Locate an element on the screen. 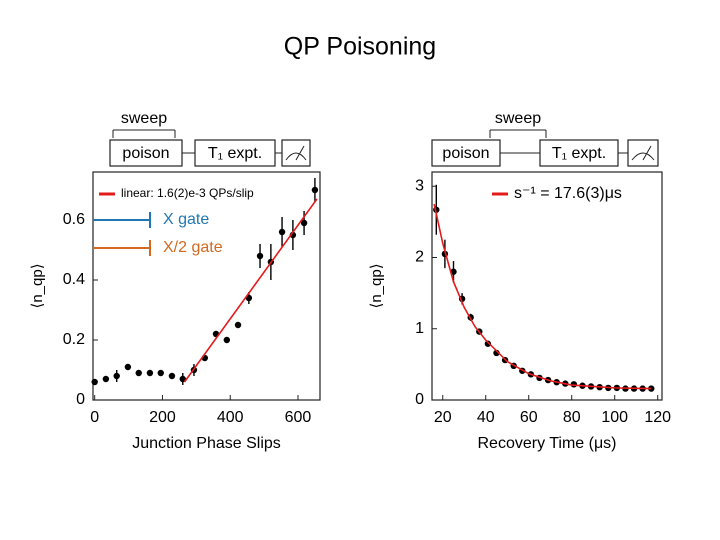 This screenshot has height=540, width=720. x-axis-label: Recovery Time (μs) is located at coordinates (546, 443).